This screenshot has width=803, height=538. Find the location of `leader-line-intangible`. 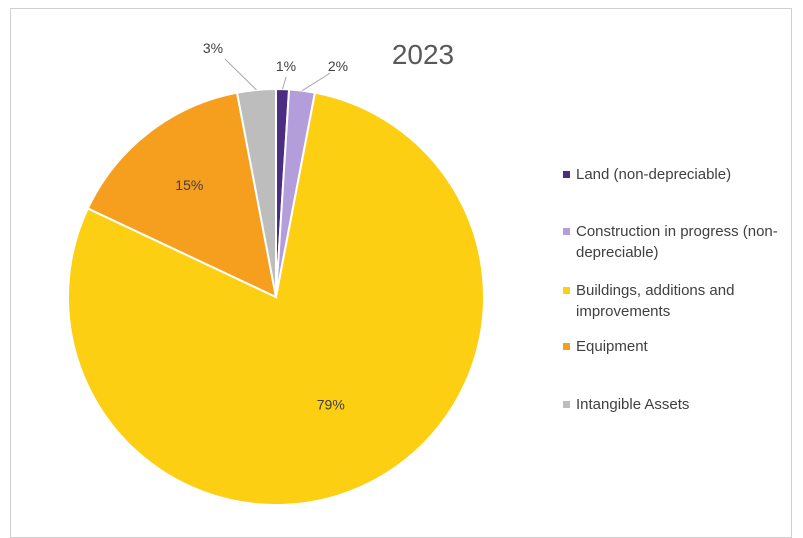

leader-line-intangible is located at coordinates (240, 74).